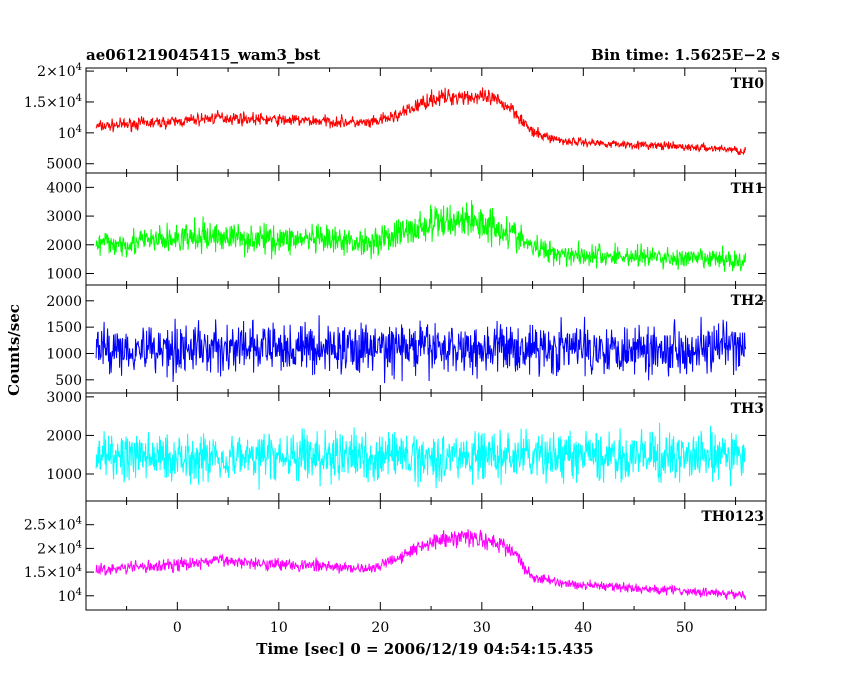  Describe the element at coordinates (583, 628) in the screenshot. I see `x-tick-label: 40` at that location.